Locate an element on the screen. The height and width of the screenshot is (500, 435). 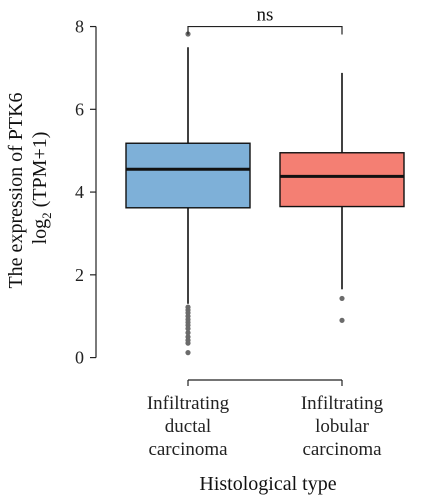
y-axis-title-suffix: (TPM+1) is located at coordinates (40, 172).